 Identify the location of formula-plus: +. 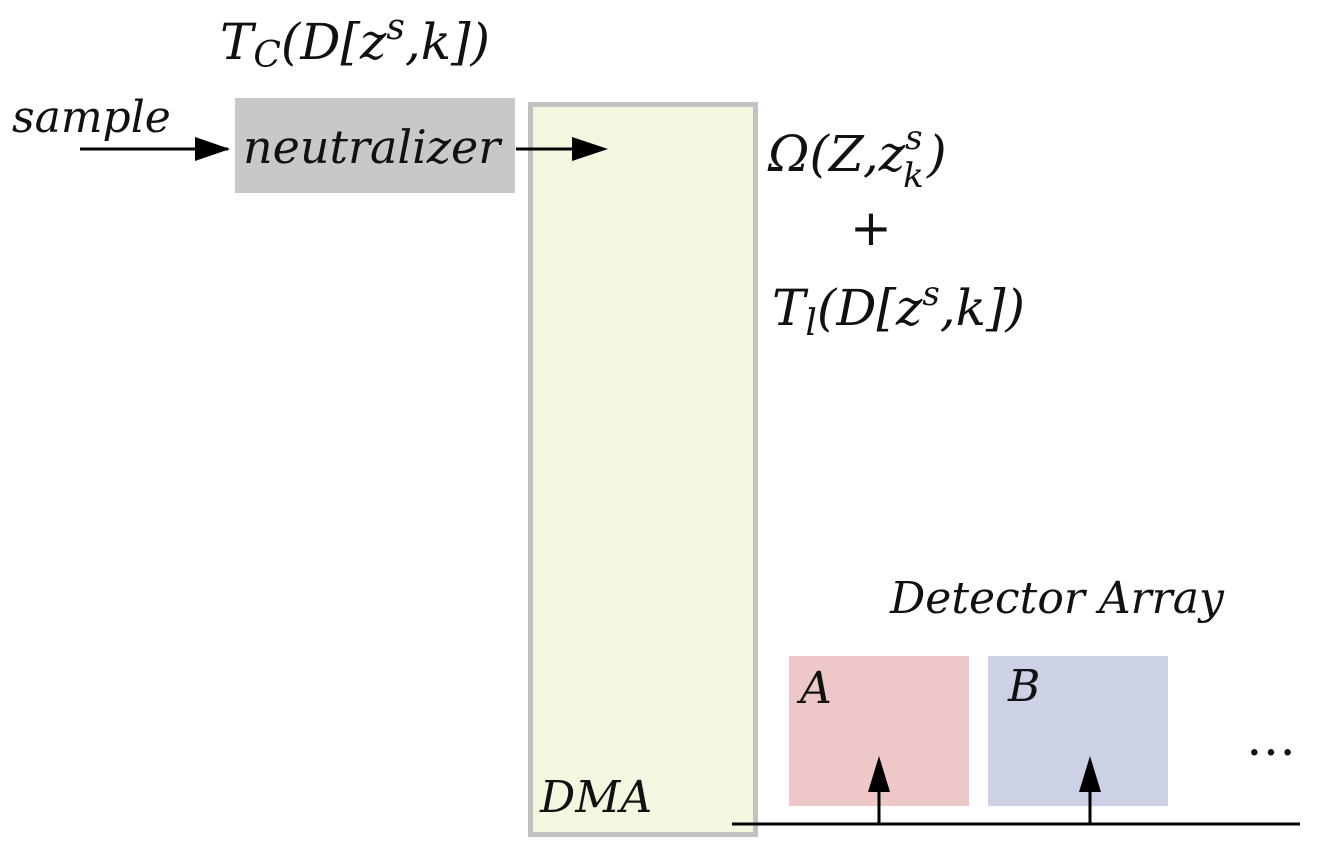
(871, 228).